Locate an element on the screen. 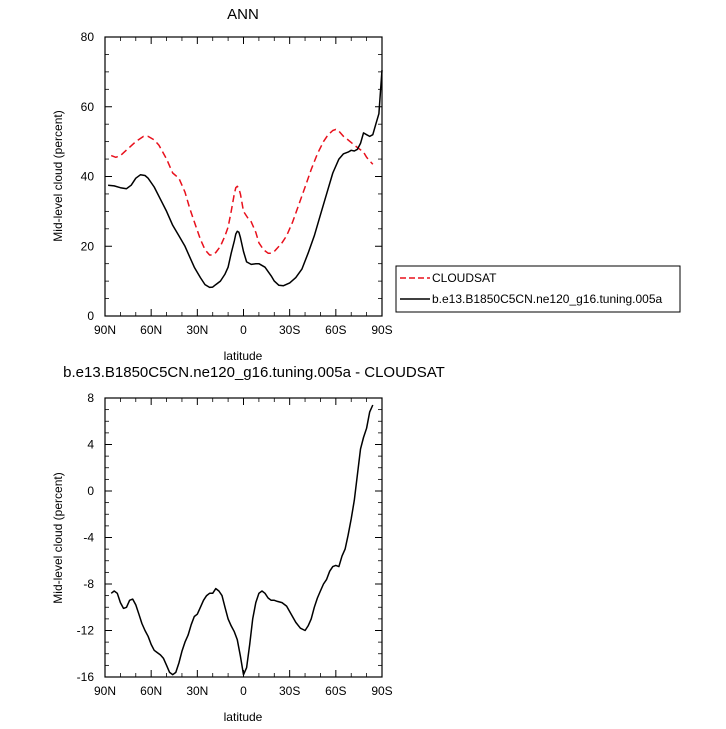 This screenshot has width=726, height=729. top-chart-series is located at coordinates (245, 179).